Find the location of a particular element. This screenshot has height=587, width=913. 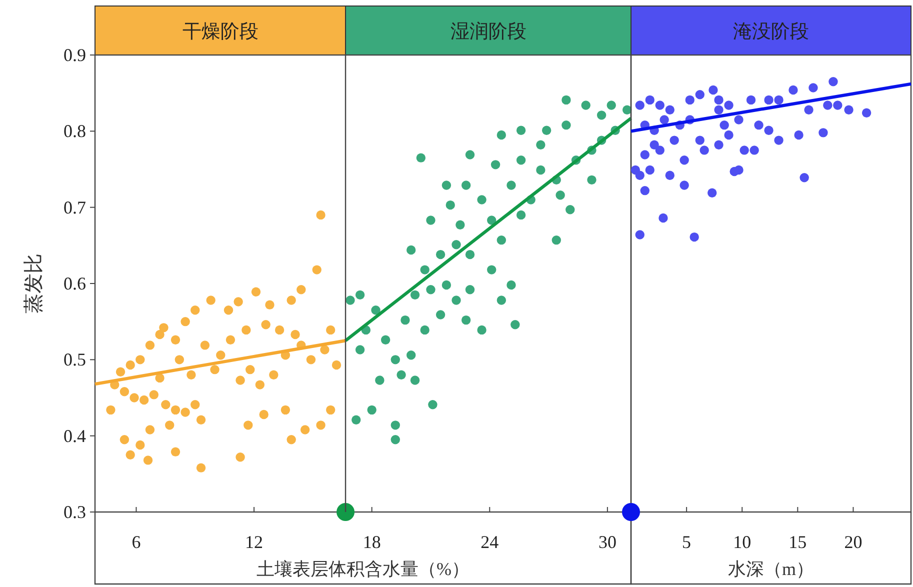

text: 干燥阶段 is located at coordinates (220, 32).